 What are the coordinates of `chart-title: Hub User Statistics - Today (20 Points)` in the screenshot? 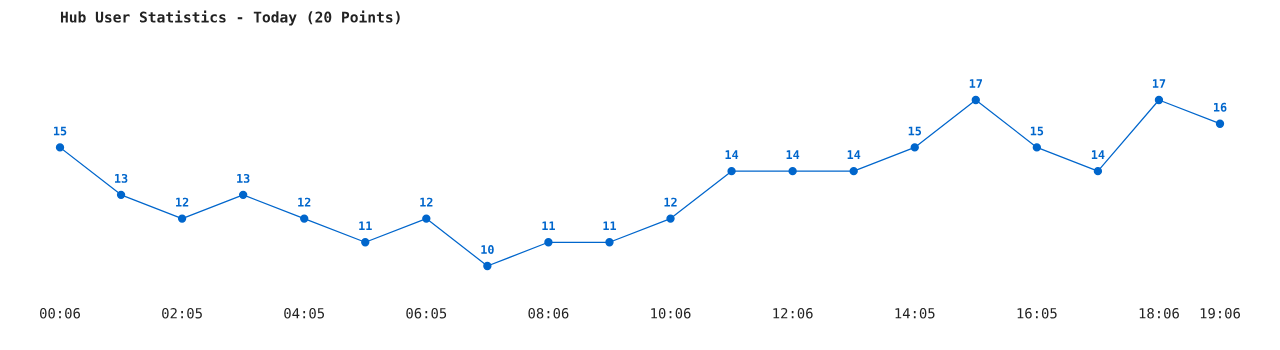 It's located at (230, 18).